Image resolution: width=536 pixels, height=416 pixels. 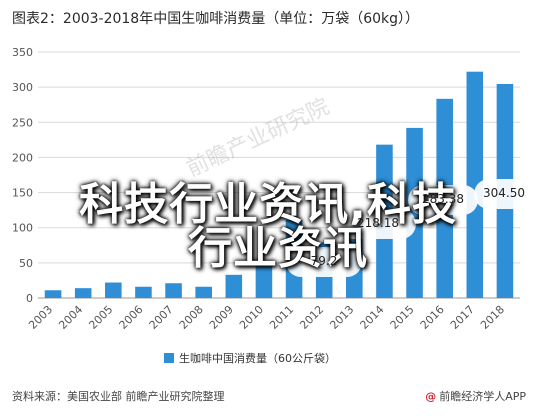 I want to click on y-tick-label: 150, so click(x=22, y=193).